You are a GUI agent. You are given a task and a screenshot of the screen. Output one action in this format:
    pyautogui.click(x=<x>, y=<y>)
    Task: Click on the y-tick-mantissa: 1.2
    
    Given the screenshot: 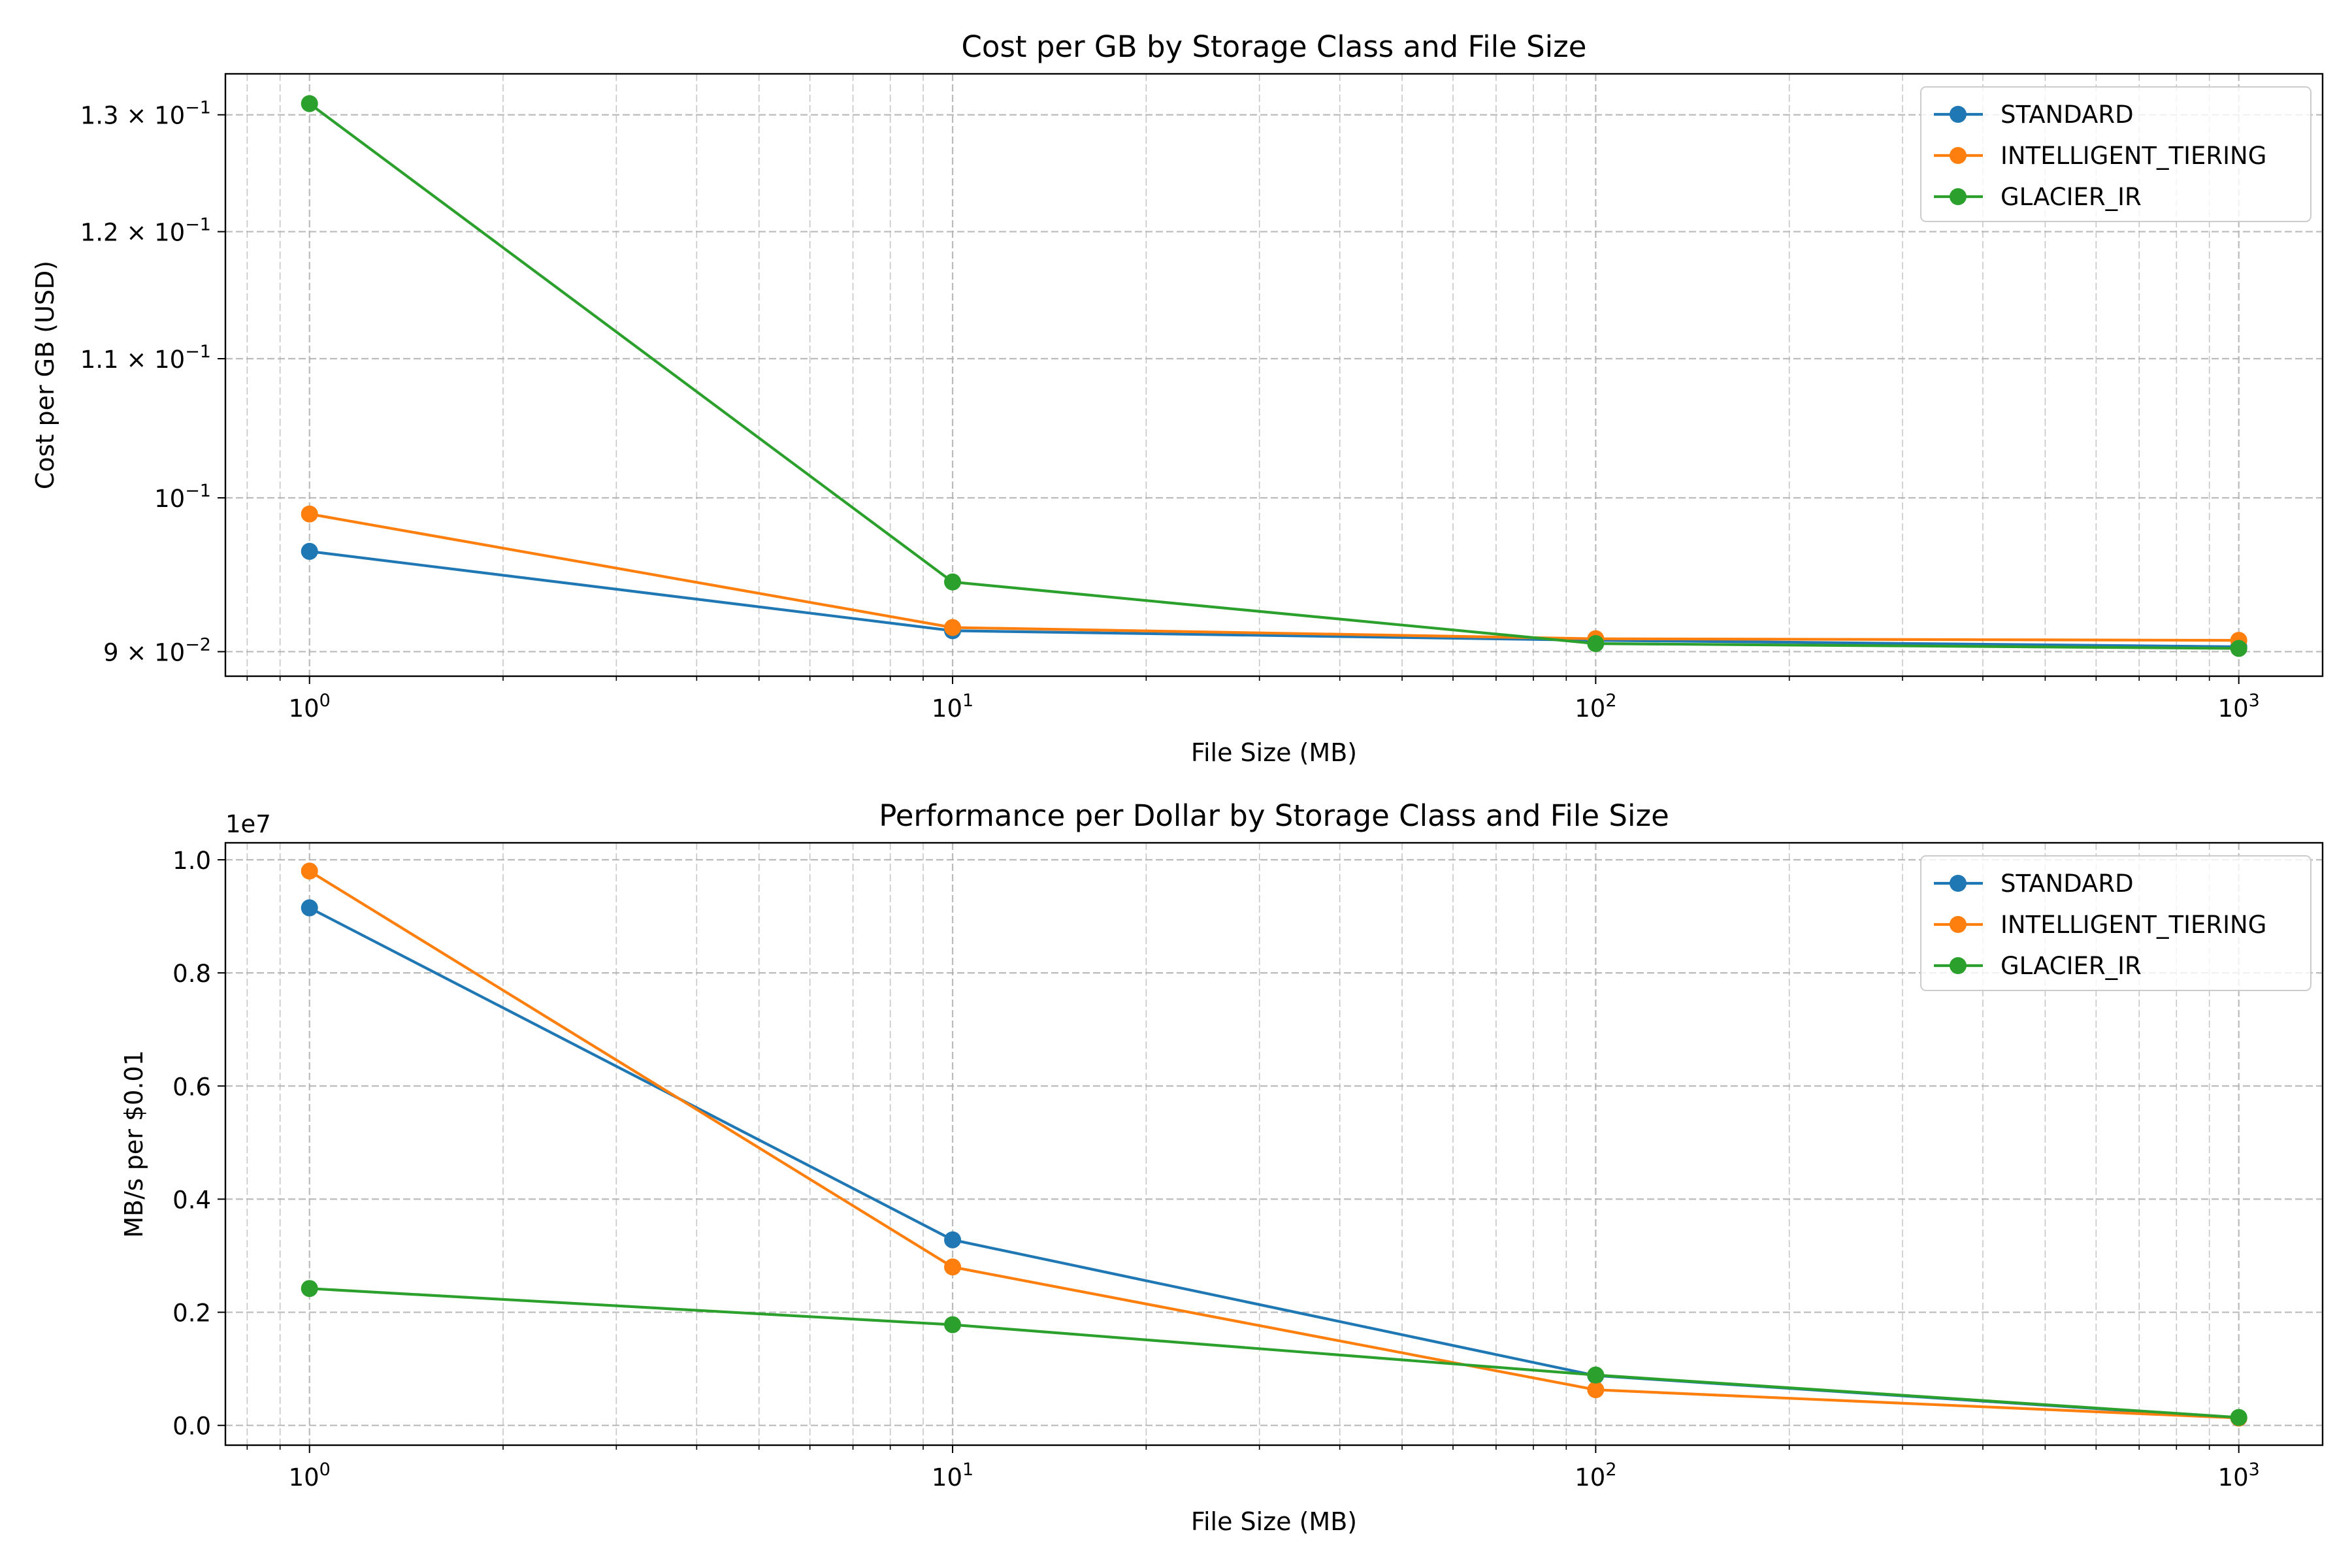 What is the action you would take?
    pyautogui.click(x=99, y=233)
    